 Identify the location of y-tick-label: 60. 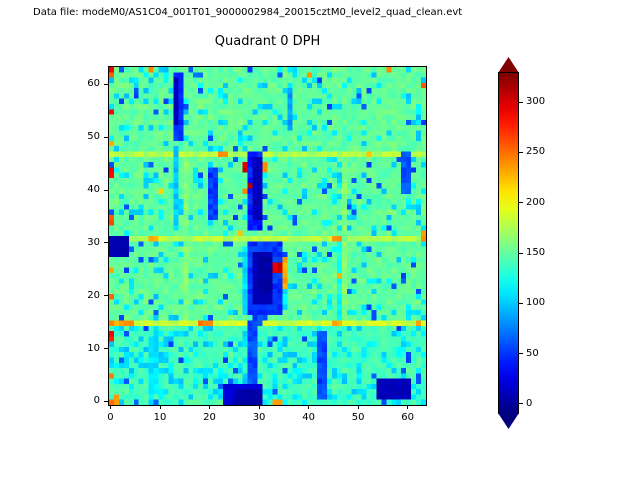
(93, 84).